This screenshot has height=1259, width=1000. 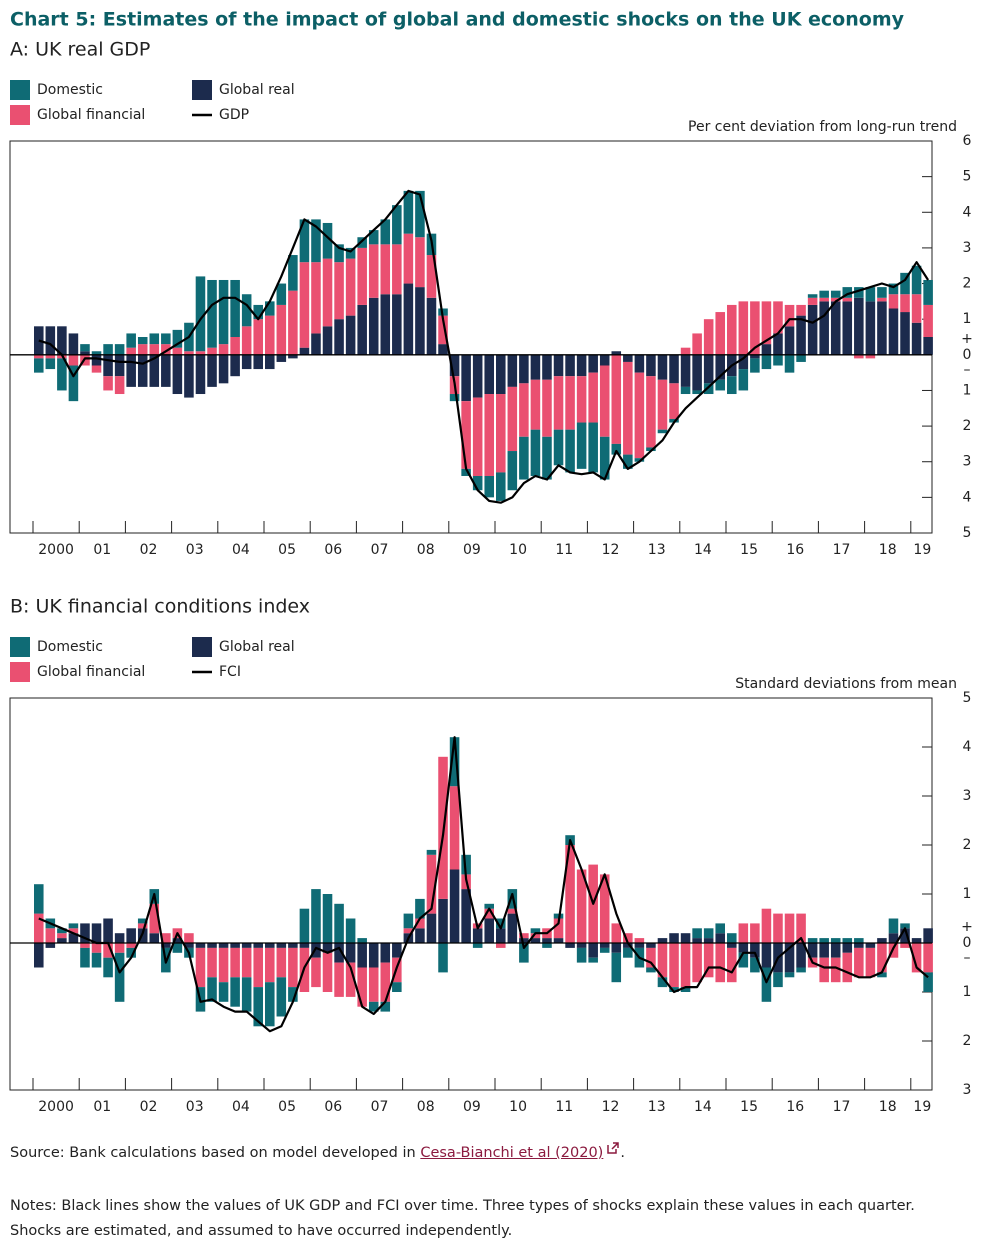 I want to click on x-tick-label: 05, so click(x=287, y=1107).